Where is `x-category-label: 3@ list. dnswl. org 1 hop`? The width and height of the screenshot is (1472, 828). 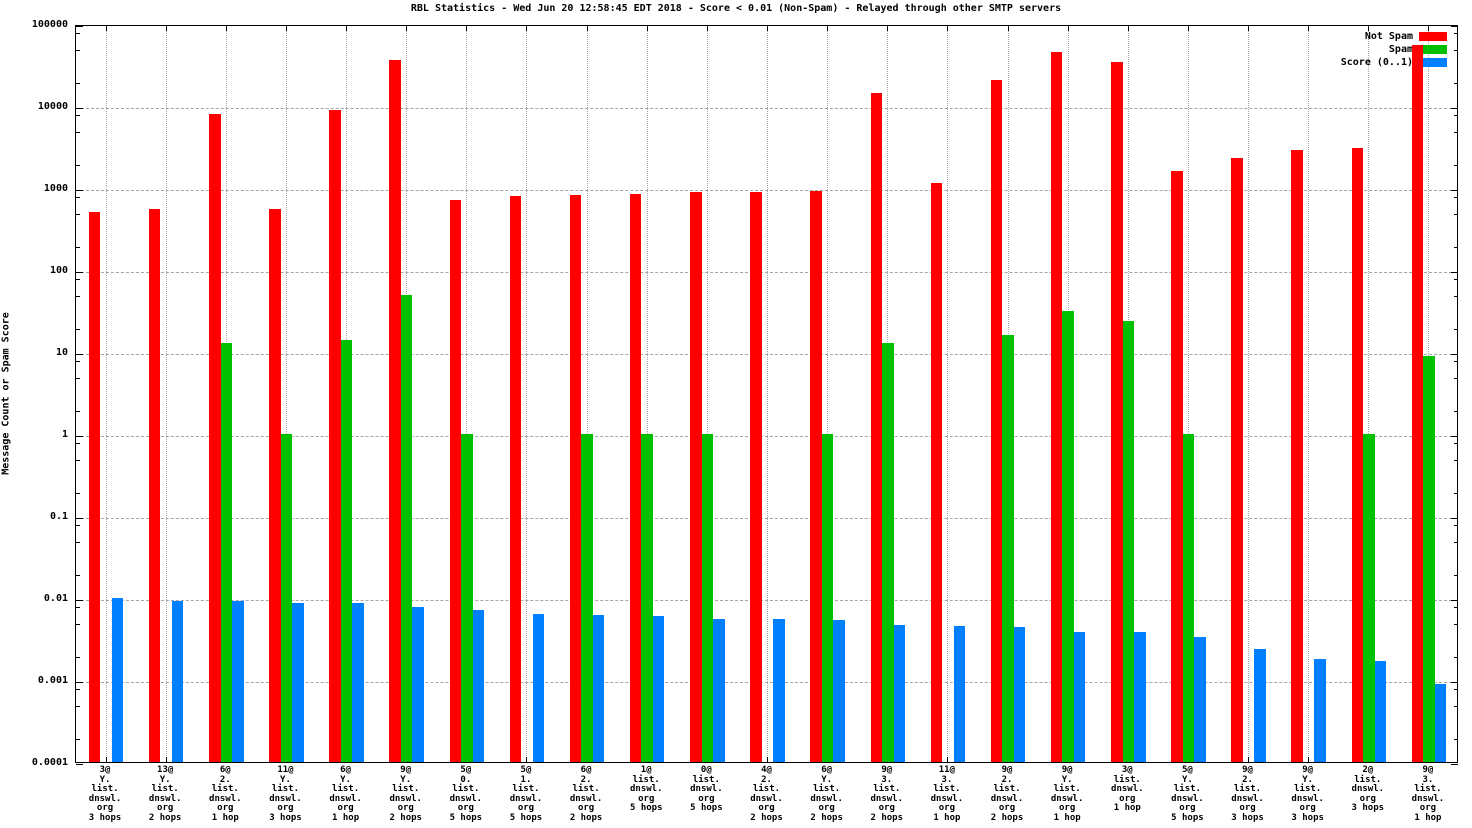
x-category-label: 3@ list. dnswl. org 1 hop is located at coordinates (1127, 789).